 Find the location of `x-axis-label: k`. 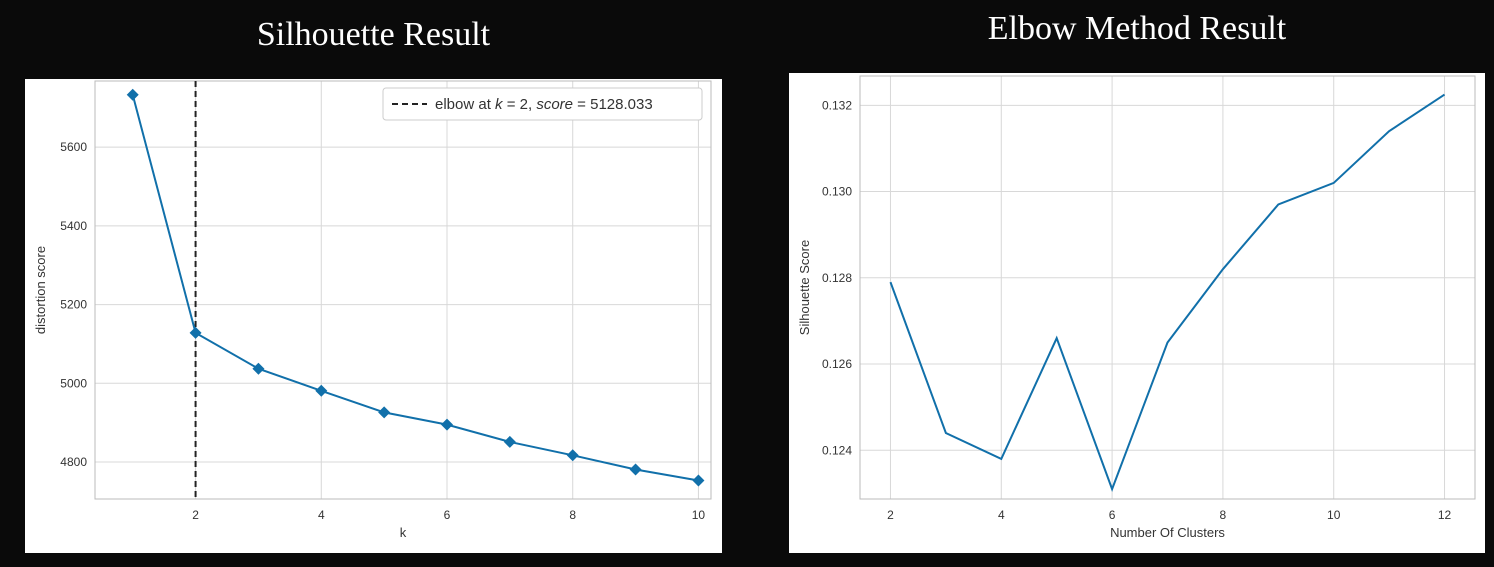

x-axis-label: k is located at coordinates (403, 532).